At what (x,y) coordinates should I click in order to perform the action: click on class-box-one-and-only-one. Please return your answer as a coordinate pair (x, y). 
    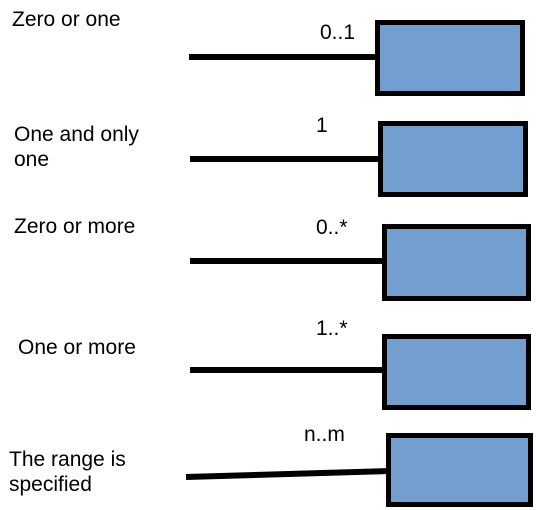
    Looking at the image, I should click on (453, 159).